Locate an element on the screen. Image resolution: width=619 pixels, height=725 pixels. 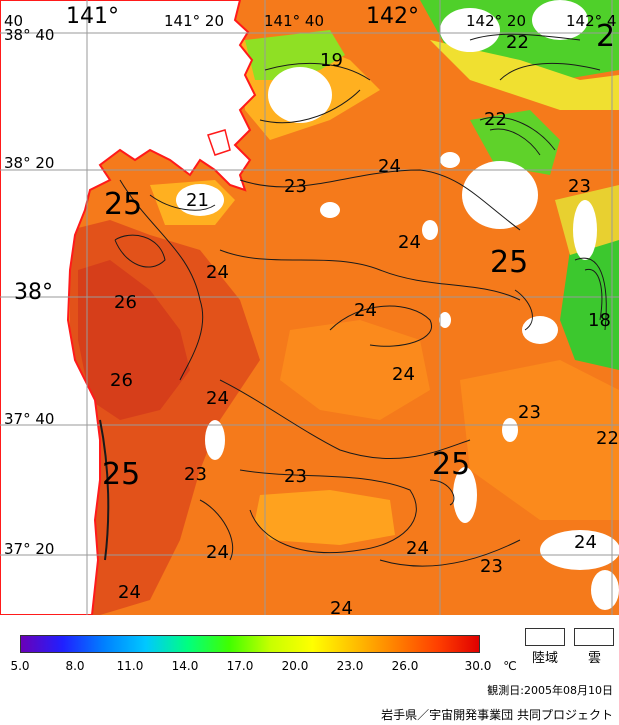
land-legend-swatch is located at coordinates (545, 637).